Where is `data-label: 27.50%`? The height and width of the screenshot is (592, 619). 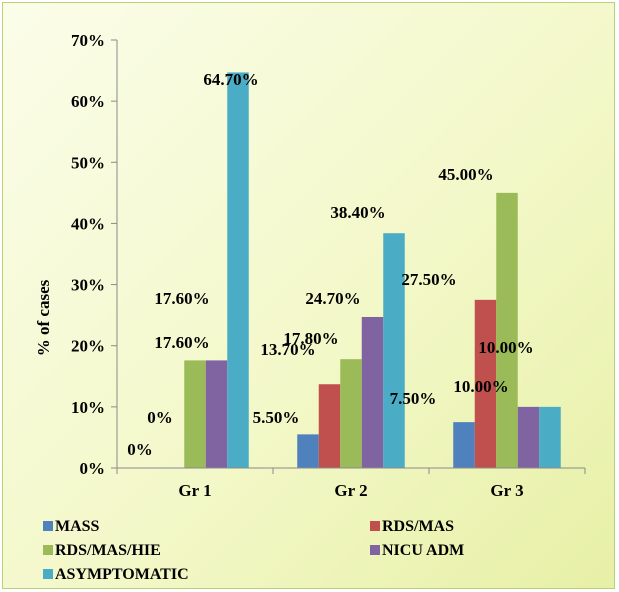
data-label: 27.50% is located at coordinates (428, 279).